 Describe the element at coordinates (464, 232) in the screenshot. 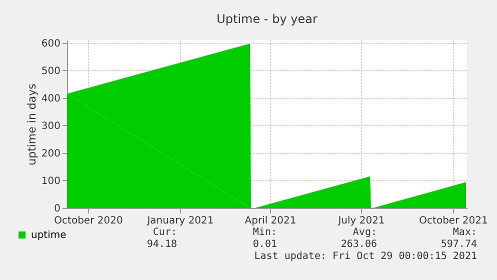

I see `text: Max:` at that location.